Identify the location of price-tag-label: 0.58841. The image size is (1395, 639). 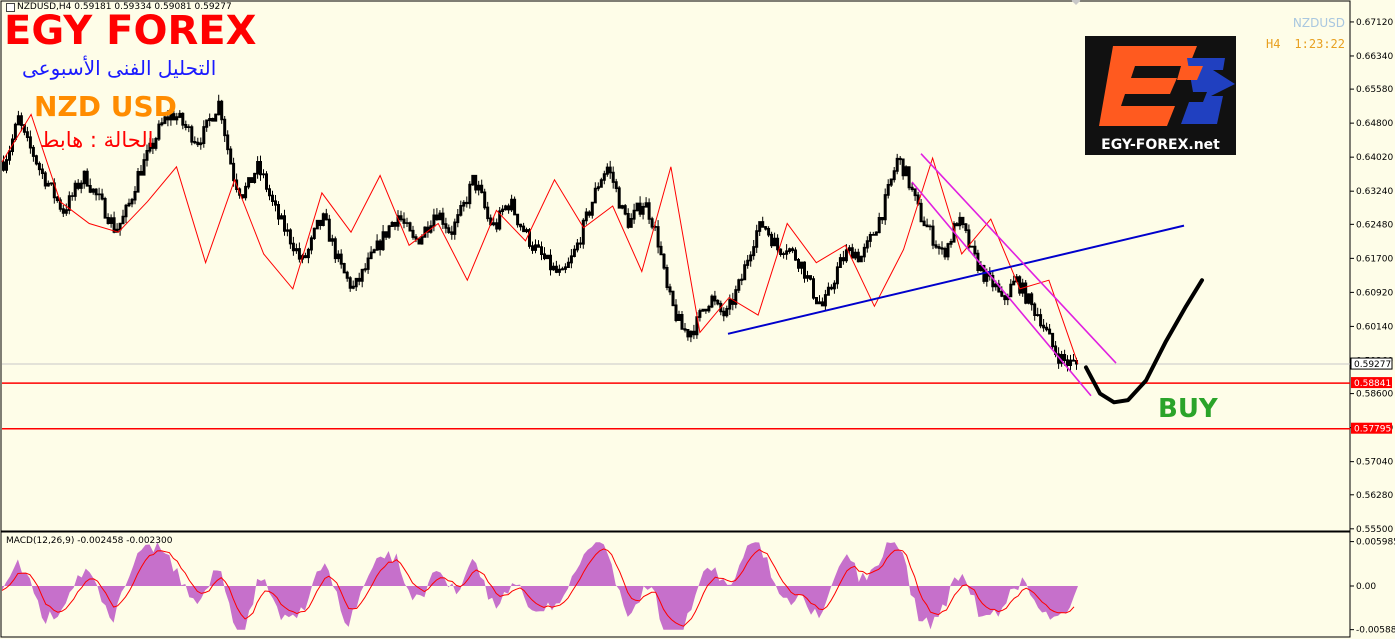
(1372, 384).